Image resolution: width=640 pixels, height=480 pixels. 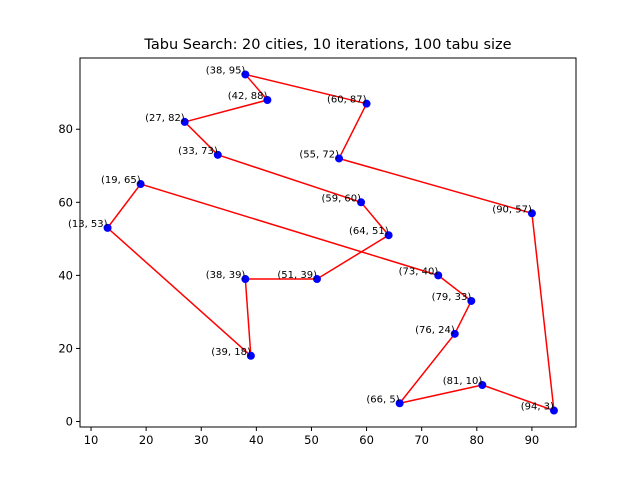 What do you see at coordinates (366, 440) in the screenshot?
I see `x-tick-label: 60` at bounding box center [366, 440].